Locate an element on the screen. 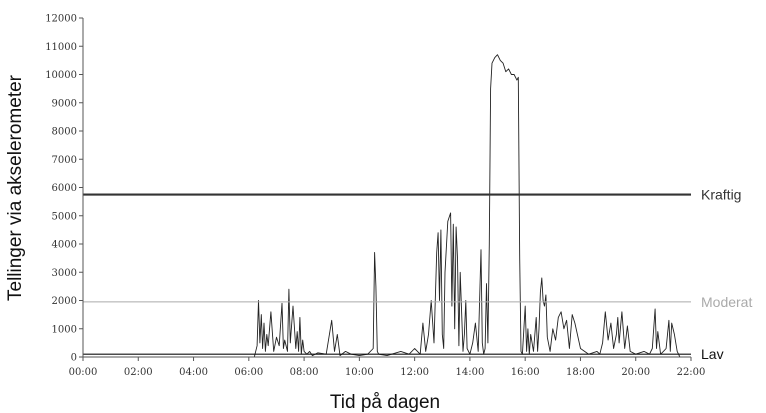 The width and height of the screenshot is (766, 413). x-tick-label: 08:00 is located at coordinates (304, 372).